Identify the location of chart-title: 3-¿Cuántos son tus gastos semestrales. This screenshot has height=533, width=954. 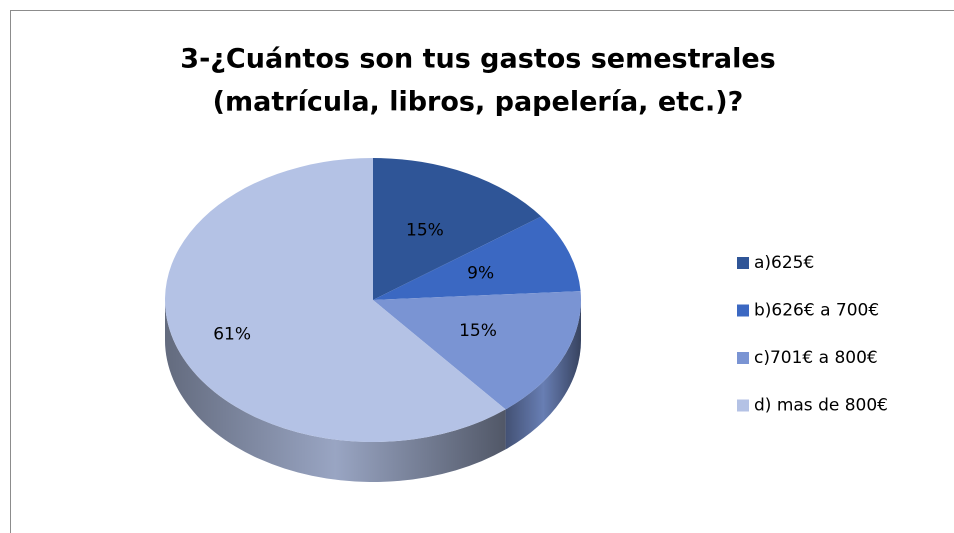
(477, 59).